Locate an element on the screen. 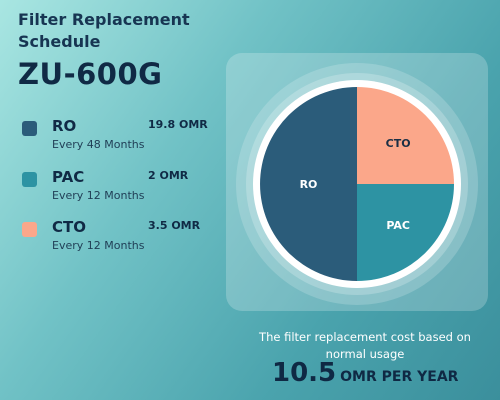  page-title: Filter Replacement Schedule is located at coordinates (104, 30).